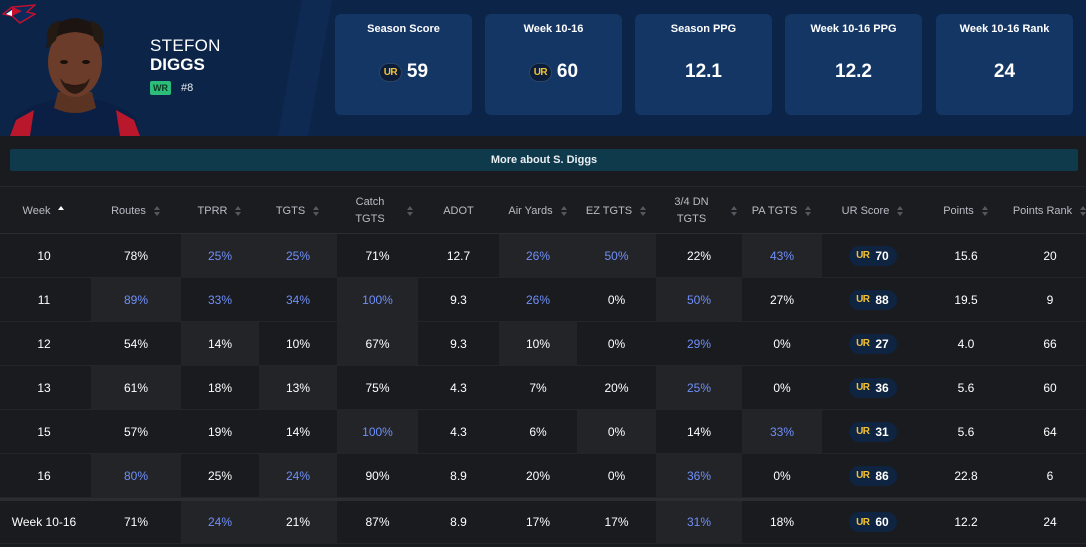  I want to click on column-header-3-4-dn-tgts: 3/4 DN TGTS, so click(699, 211).